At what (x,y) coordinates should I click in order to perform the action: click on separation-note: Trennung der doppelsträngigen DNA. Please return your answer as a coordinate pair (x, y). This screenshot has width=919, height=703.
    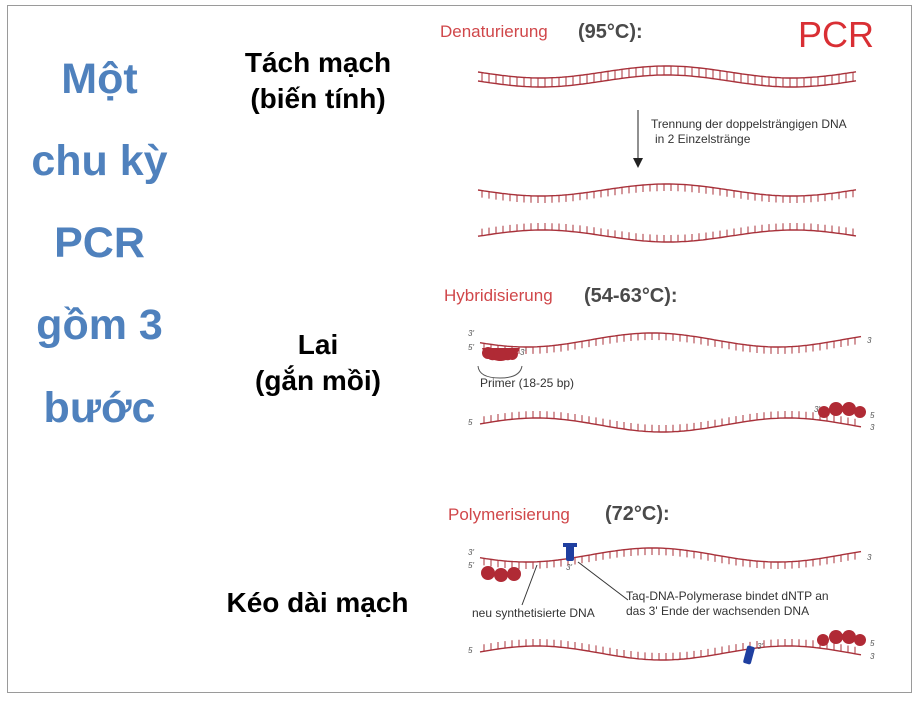
    Looking at the image, I should click on (749, 124).